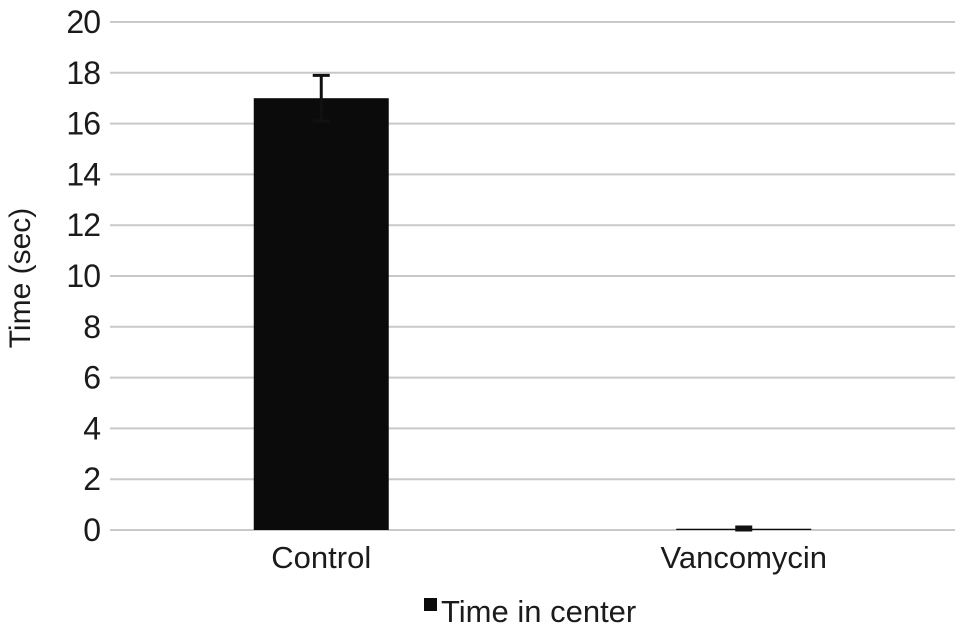 The height and width of the screenshot is (631, 969). I want to click on y-tick-label-18: 18, so click(83, 73).